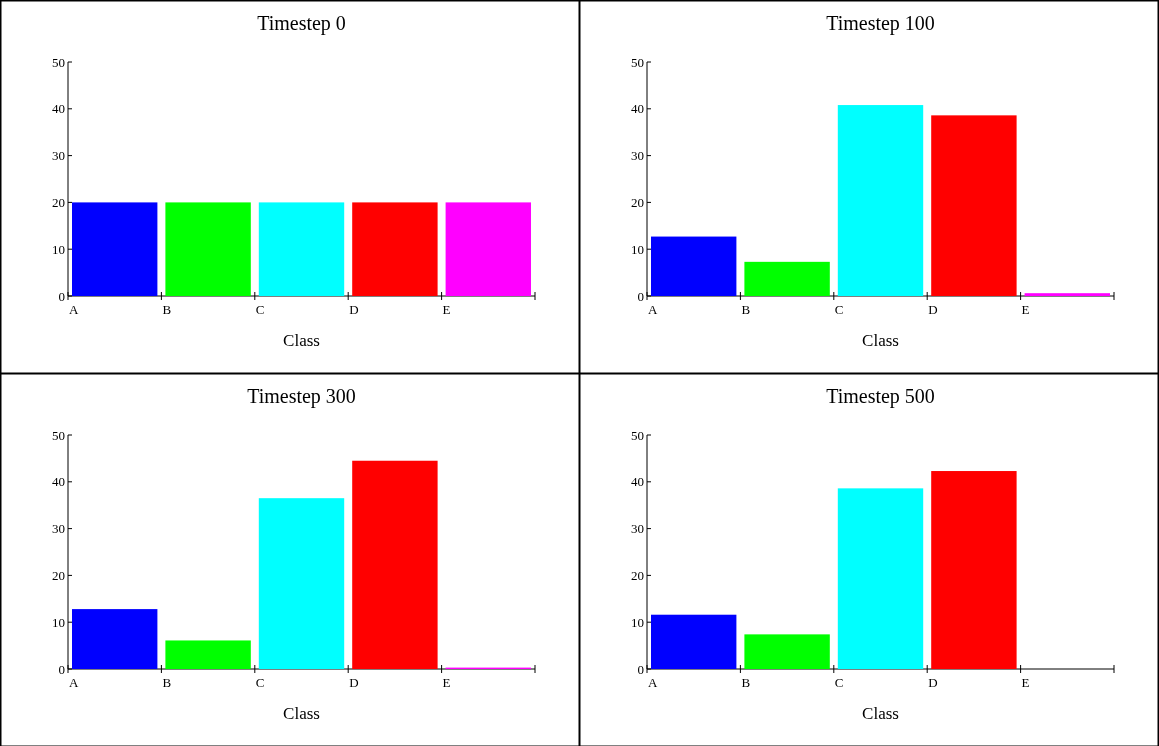  Describe the element at coordinates (301, 23) in the screenshot. I see `chart-title: Timestep 0` at that location.